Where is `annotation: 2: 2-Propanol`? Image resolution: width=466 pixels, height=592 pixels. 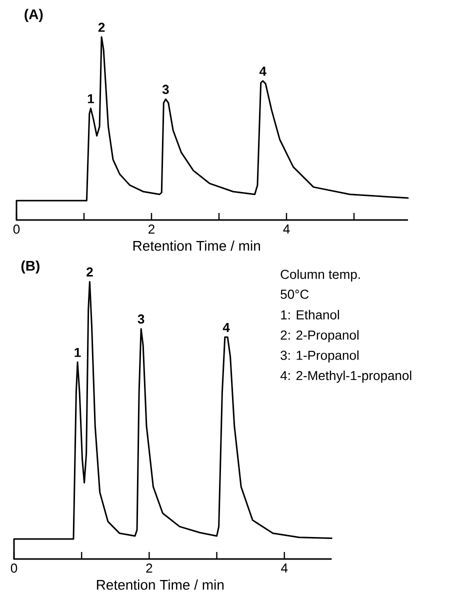 annotation: 2: 2-Propanol is located at coordinates (319, 336).